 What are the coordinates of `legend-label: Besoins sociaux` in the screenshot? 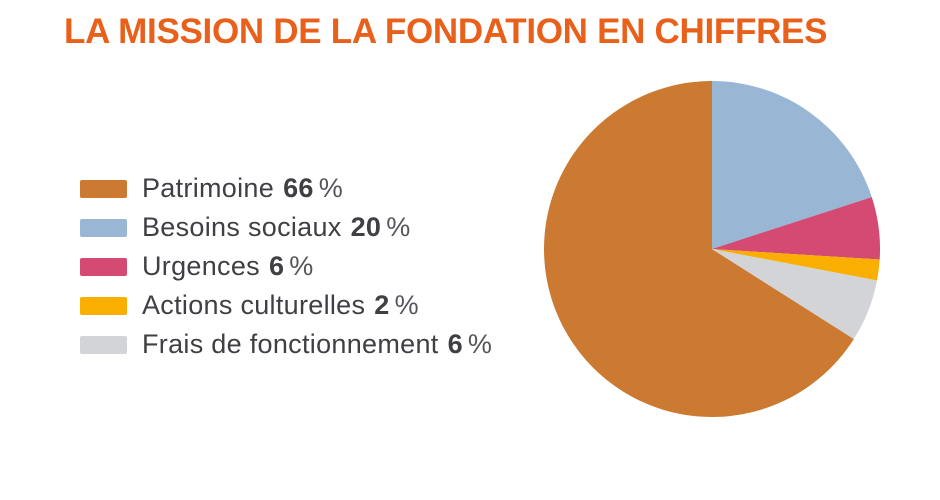 It's located at (242, 227).